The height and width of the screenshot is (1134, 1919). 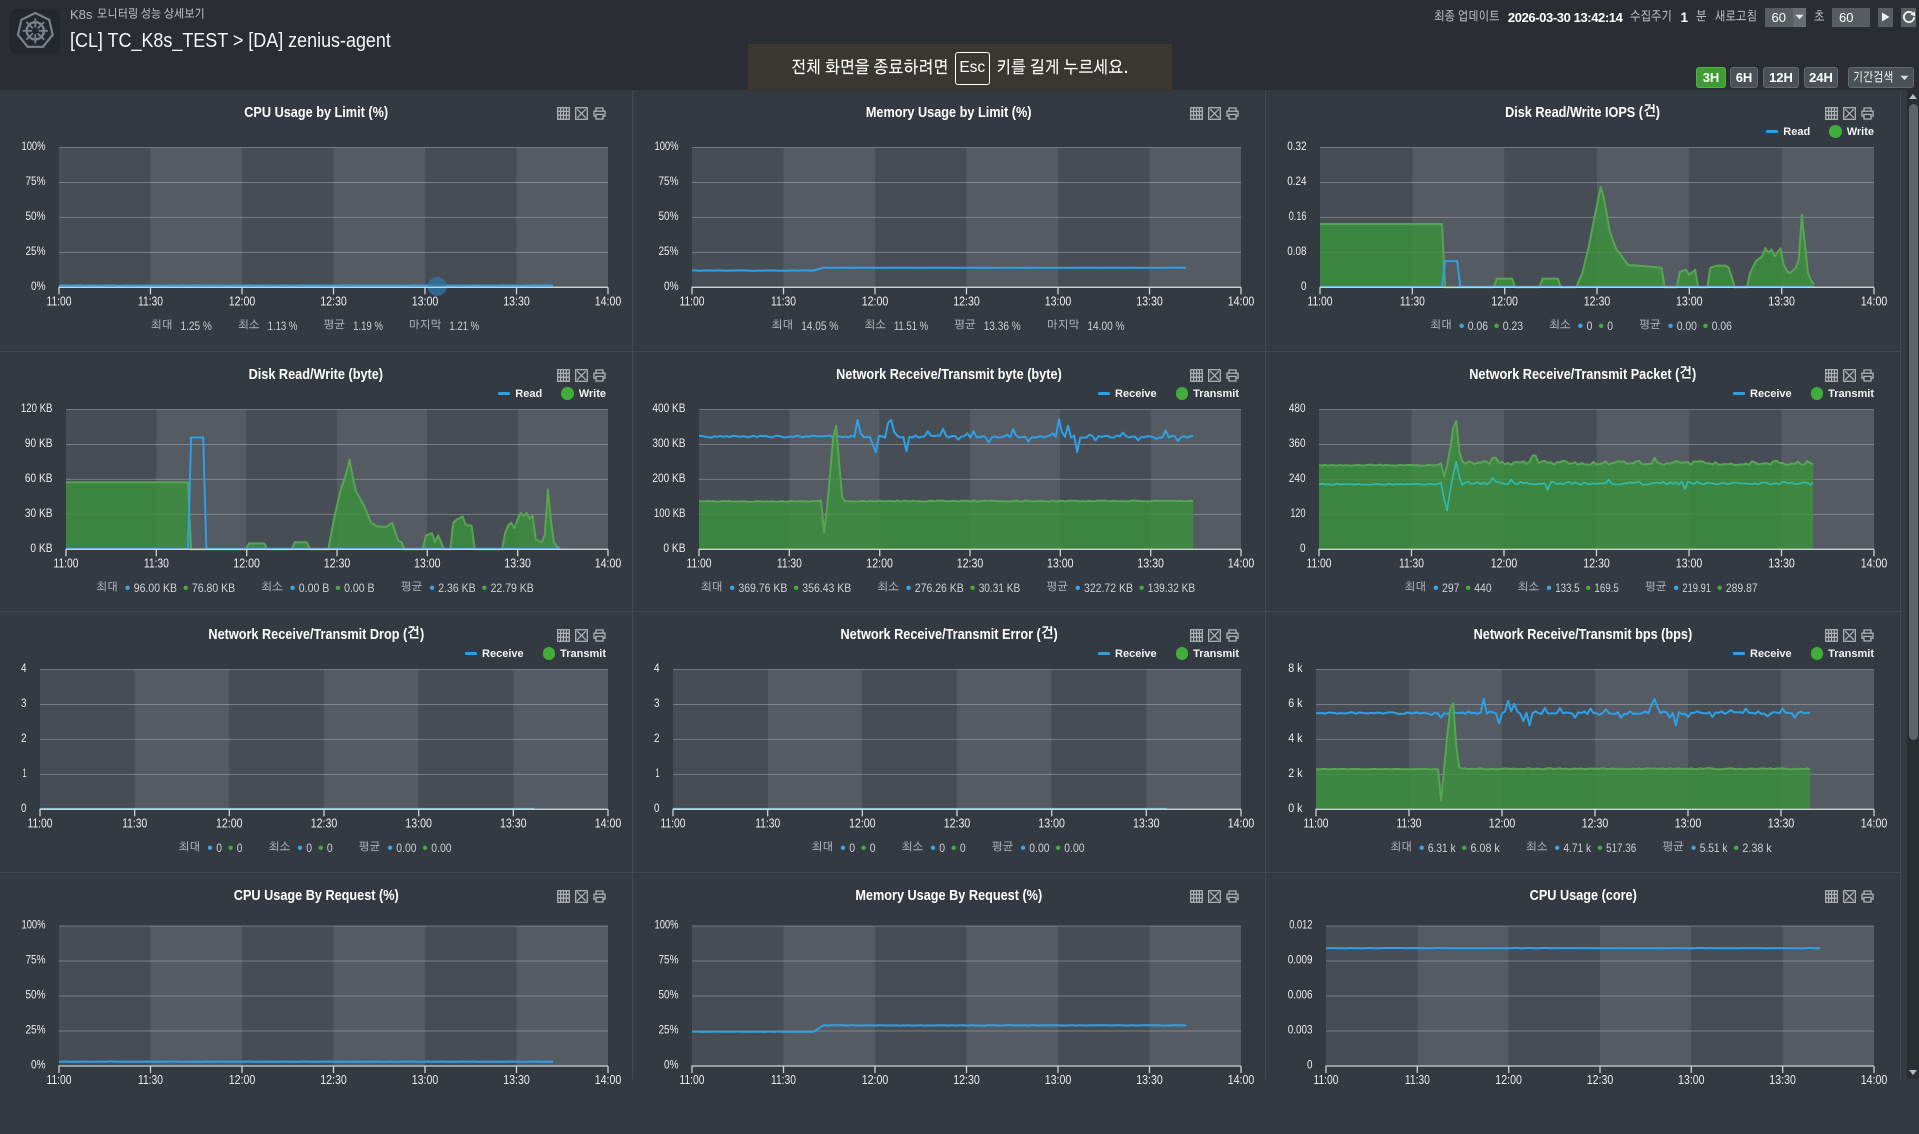 I want to click on svg-text: 11.51 %, so click(x=911, y=326).